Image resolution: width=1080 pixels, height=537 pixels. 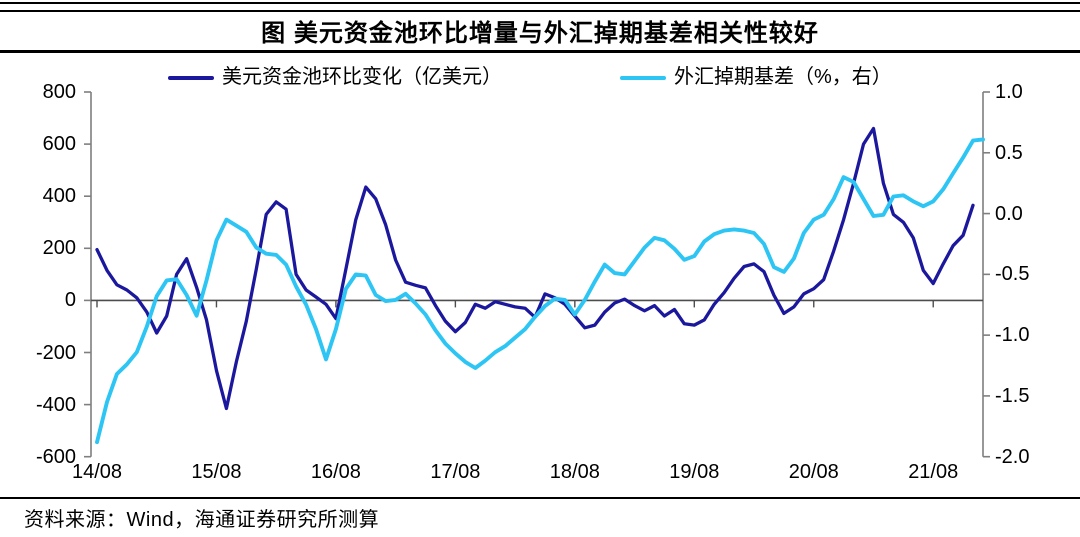 I want to click on chart-title: 图 美元资金池环比增量与外汇掉期基差相关性较好, so click(x=540, y=33).